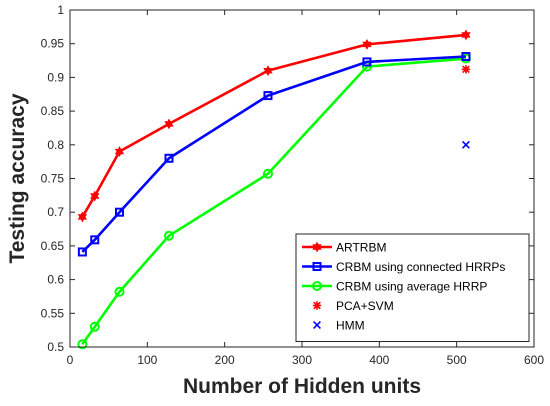 This screenshot has height=406, width=550. I want to click on y-tick-label-9: 0.95, so click(53, 44).